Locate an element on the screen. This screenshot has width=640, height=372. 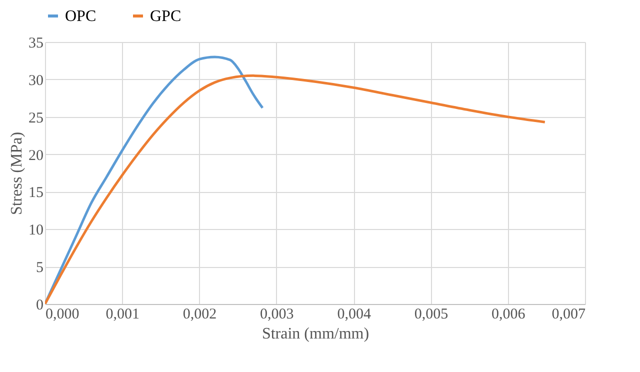
x-tick-label: 0,003 is located at coordinates (277, 314).